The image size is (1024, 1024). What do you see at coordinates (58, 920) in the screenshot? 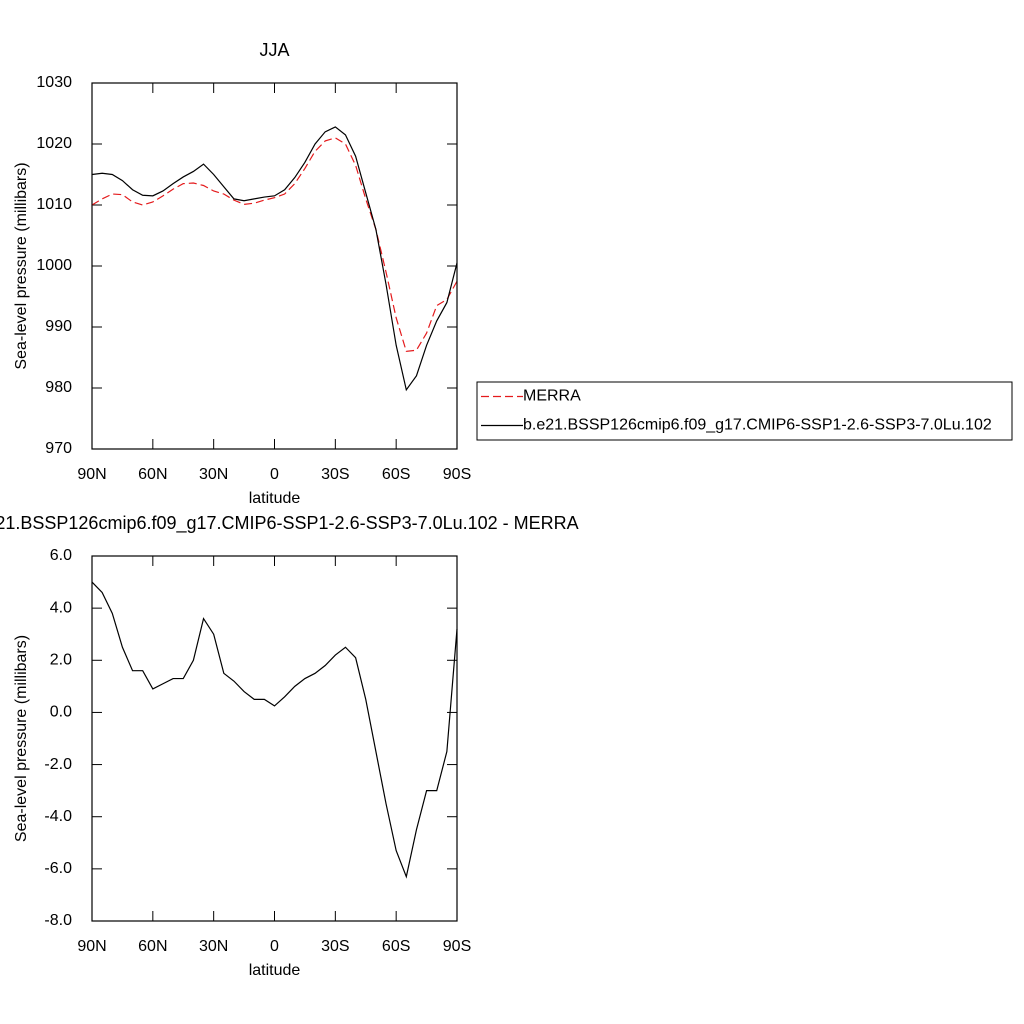
I see `y-tick-label: -8.0` at bounding box center [58, 920].